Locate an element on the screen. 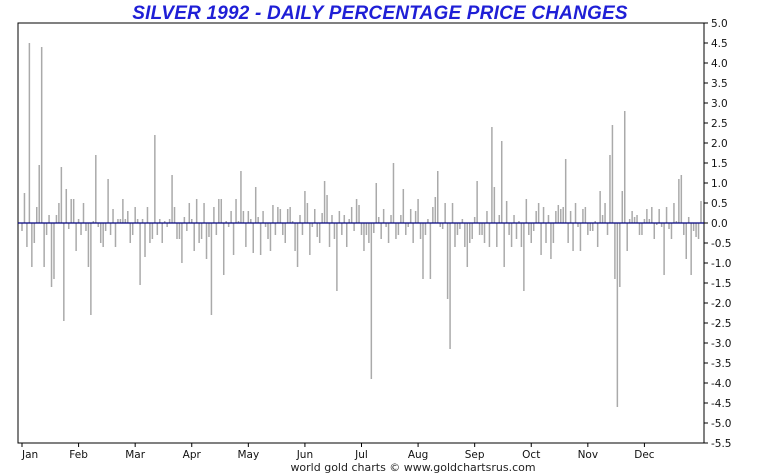  x-tick-label: Jul is located at coordinates (361, 455).